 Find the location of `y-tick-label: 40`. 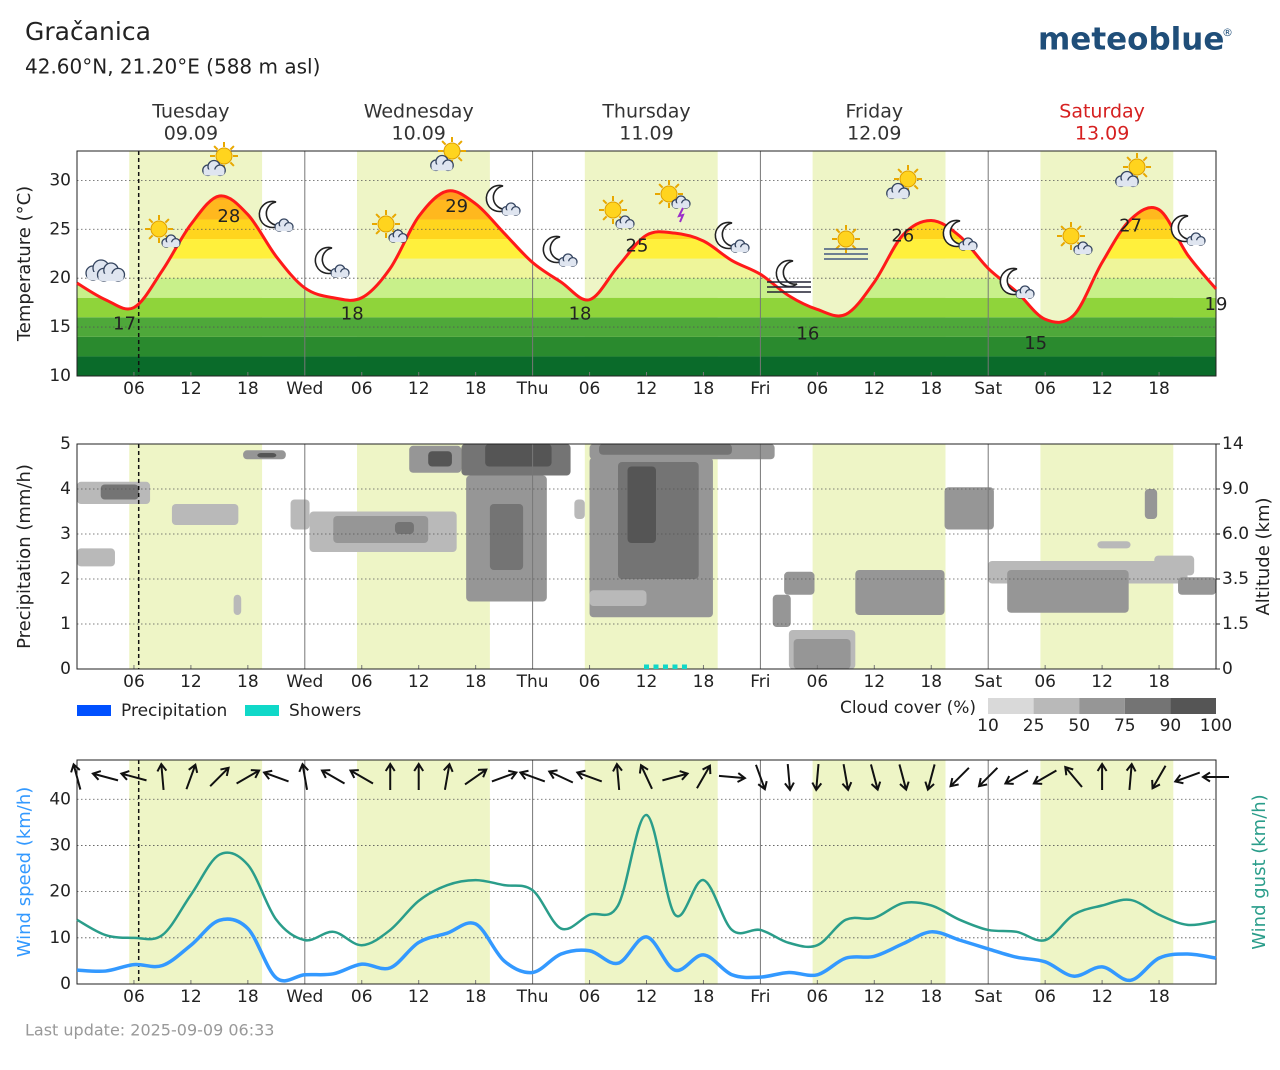

y-tick-label: 40 is located at coordinates (60, 799).